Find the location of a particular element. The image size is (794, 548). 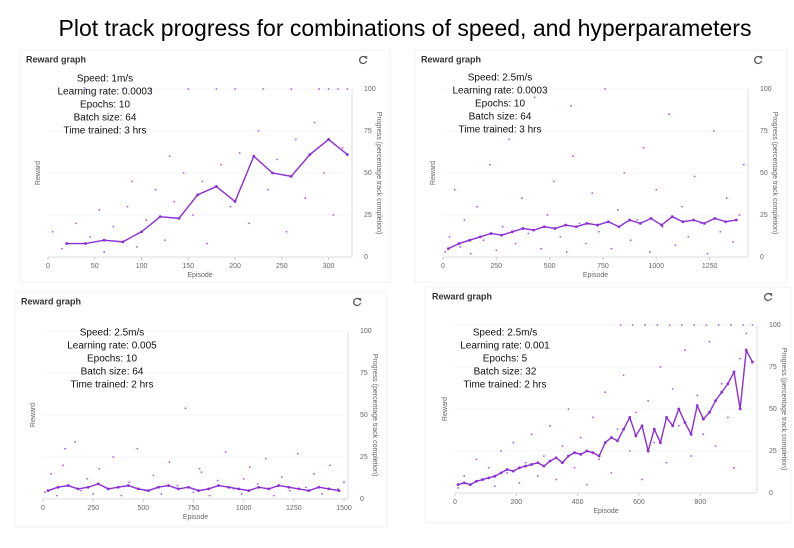

annotation: Time trained: 3 hrs is located at coordinates (105, 131).